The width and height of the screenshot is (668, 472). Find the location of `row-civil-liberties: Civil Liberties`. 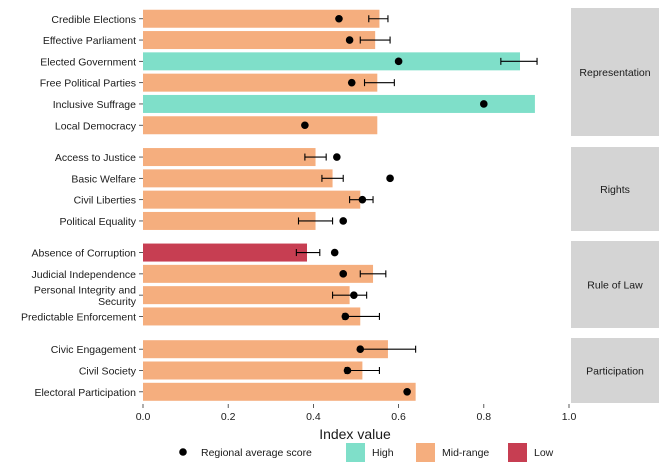

row-civil-liberties: Civil Liberties is located at coordinates (224, 199).